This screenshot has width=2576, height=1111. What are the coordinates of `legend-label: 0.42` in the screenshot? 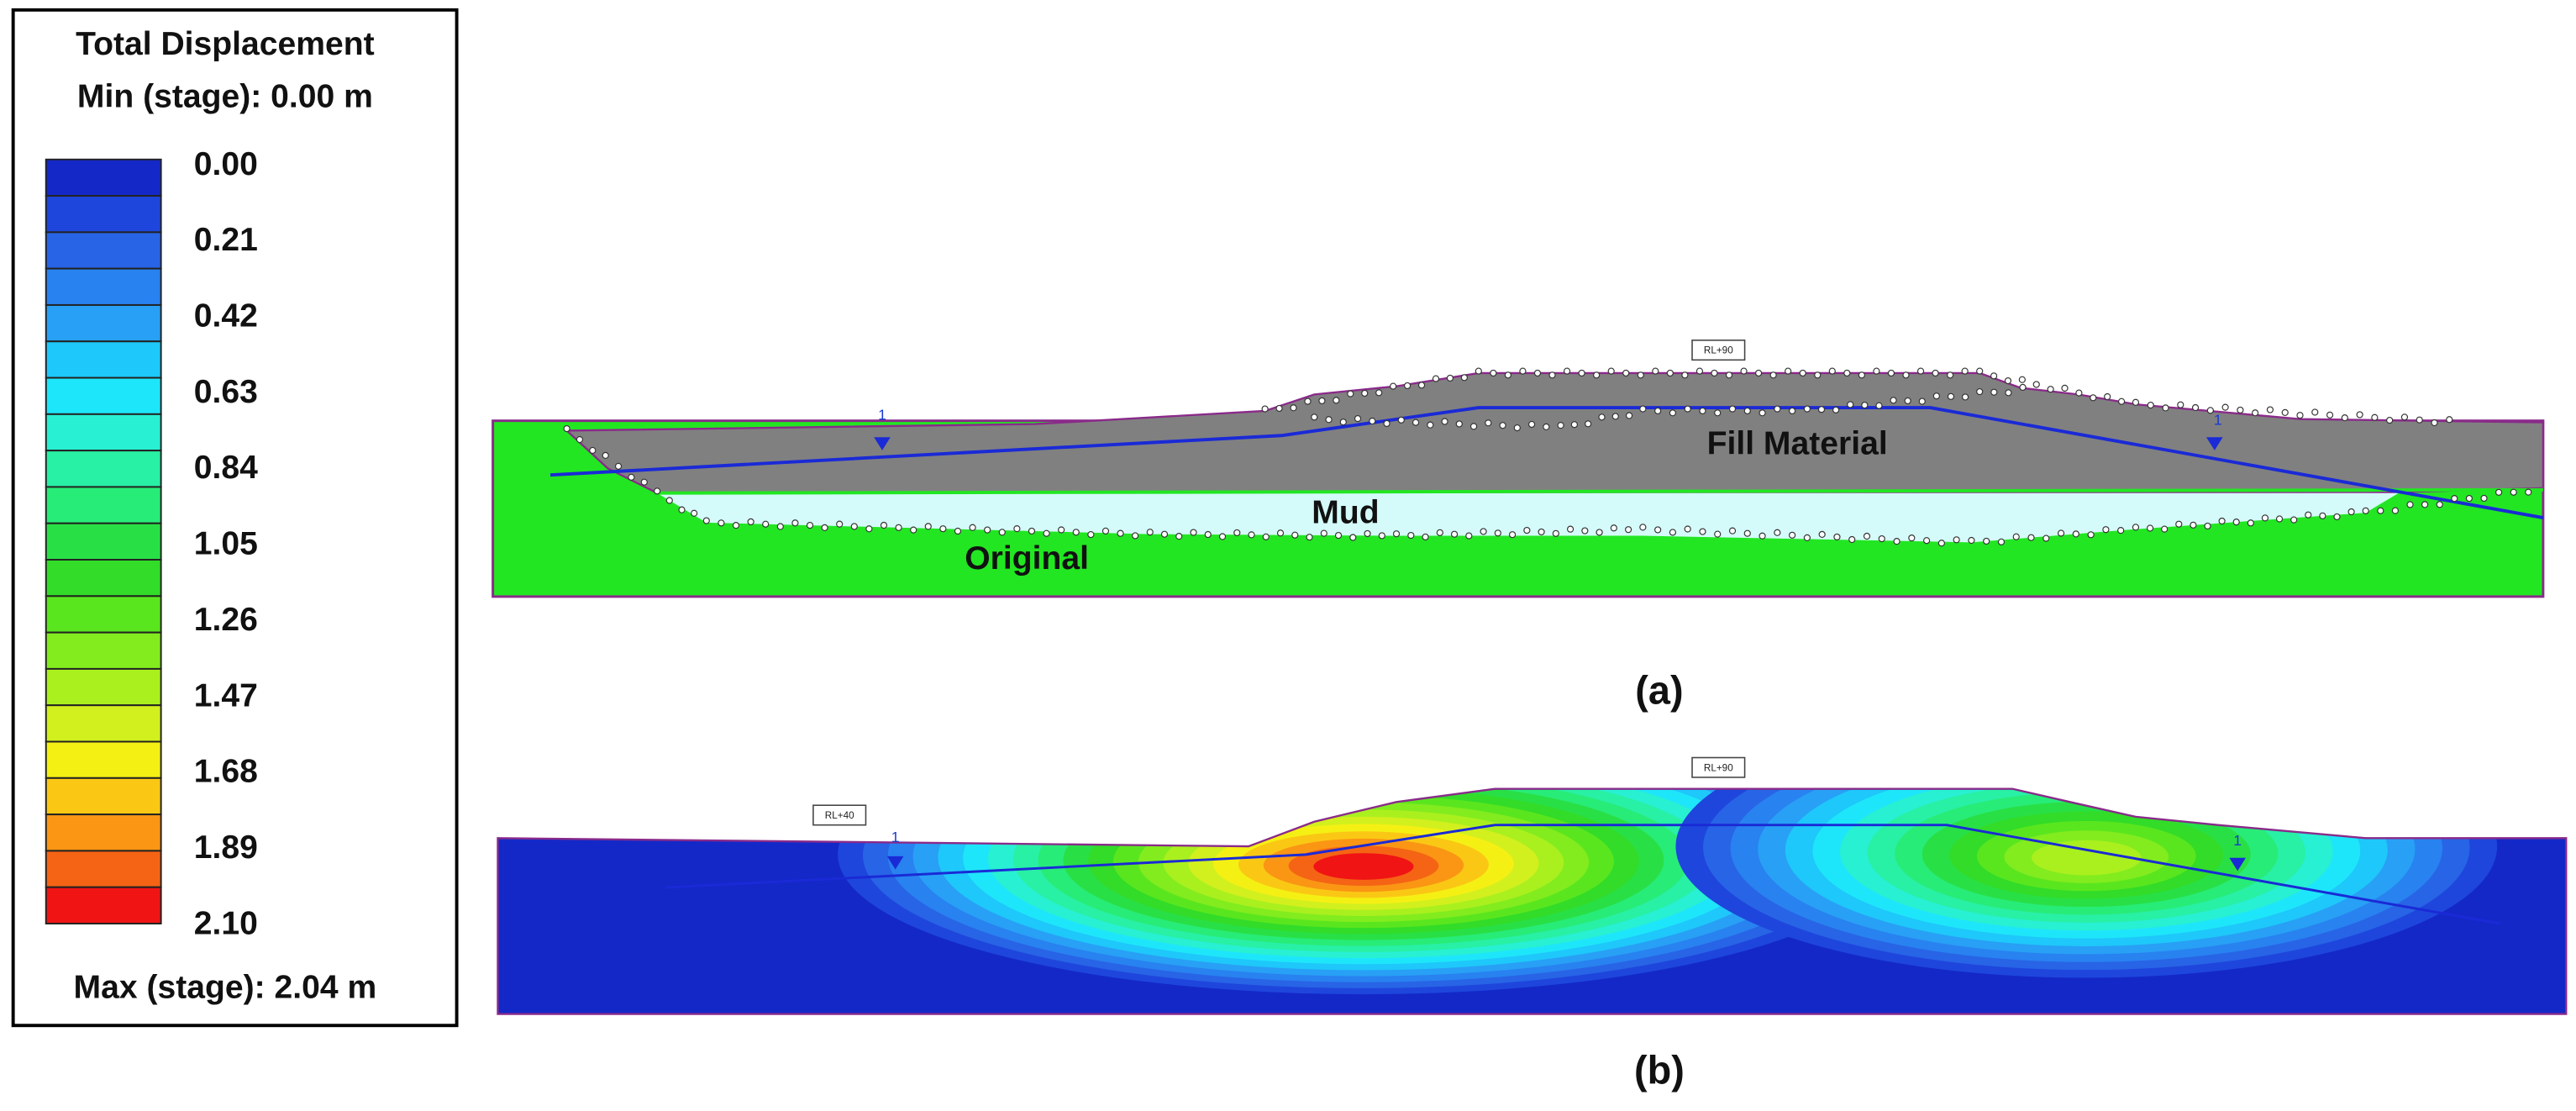 It's located at (226, 316).